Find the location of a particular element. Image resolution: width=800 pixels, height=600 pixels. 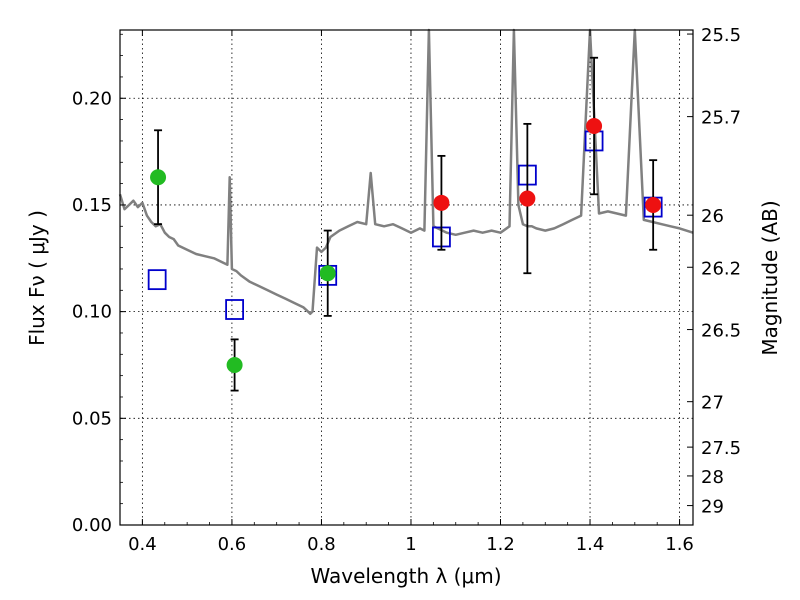

y-tick-label: 0.05 is located at coordinates (92, 418).